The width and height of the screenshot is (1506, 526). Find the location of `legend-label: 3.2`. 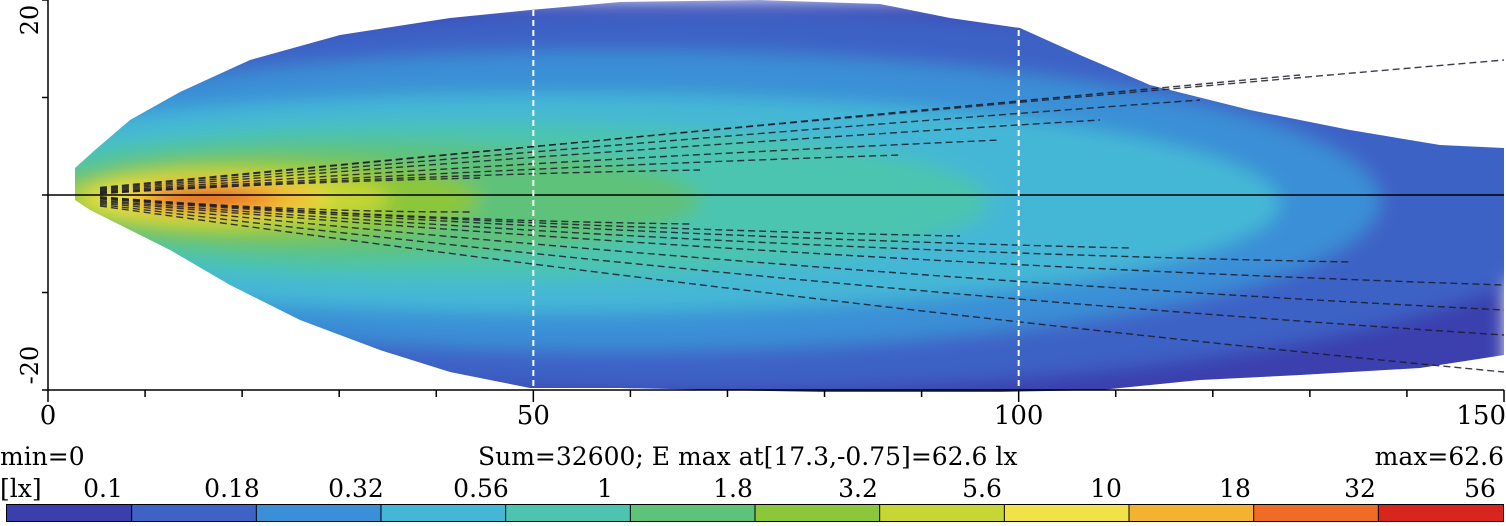

legend-label: 3.2 is located at coordinates (858, 488).